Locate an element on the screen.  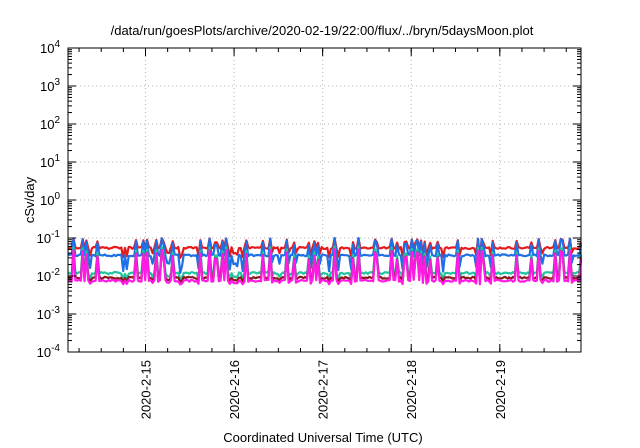
y-axis-label: cSv/day is located at coordinates (29, 199).